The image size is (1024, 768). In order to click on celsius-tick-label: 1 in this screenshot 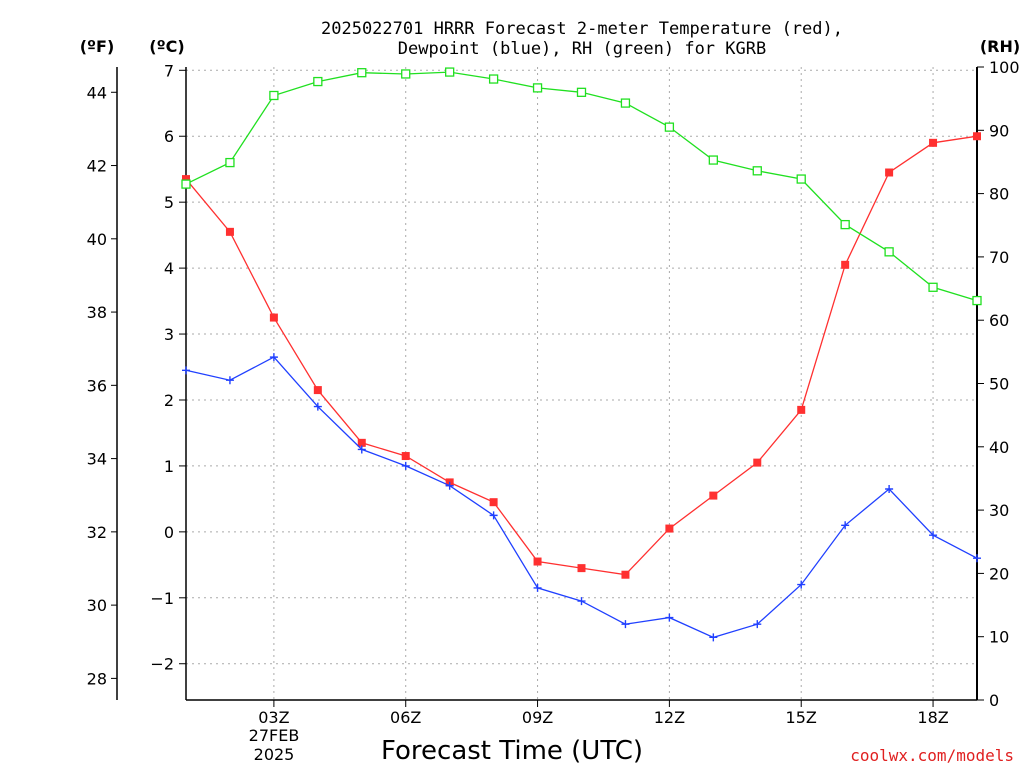, I will do `click(169, 466)`.